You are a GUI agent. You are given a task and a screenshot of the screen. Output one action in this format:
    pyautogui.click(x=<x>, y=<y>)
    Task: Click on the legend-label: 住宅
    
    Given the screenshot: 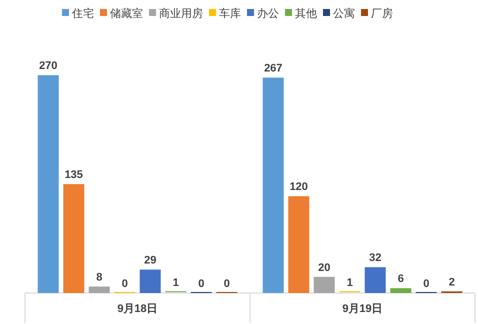 What is the action you would take?
    pyautogui.click(x=83, y=13)
    